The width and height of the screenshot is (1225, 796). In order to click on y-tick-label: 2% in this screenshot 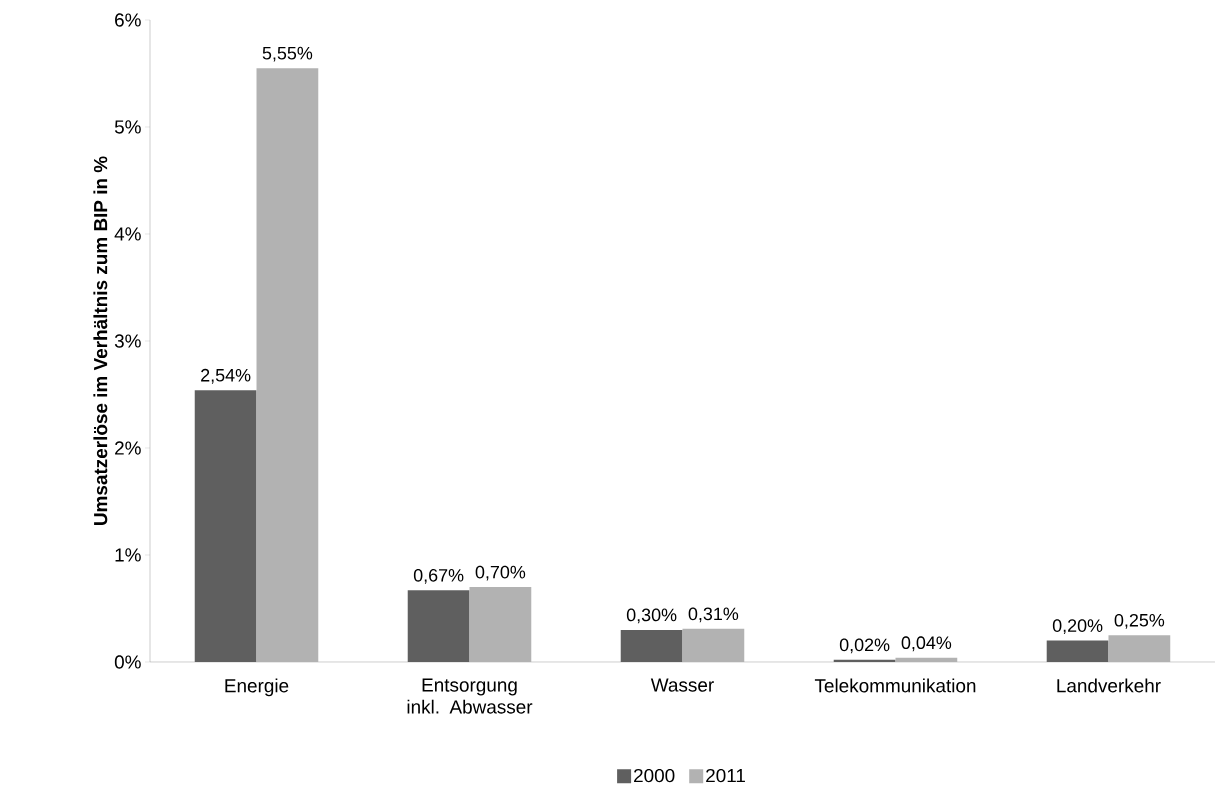, I will do `click(128, 448)`.